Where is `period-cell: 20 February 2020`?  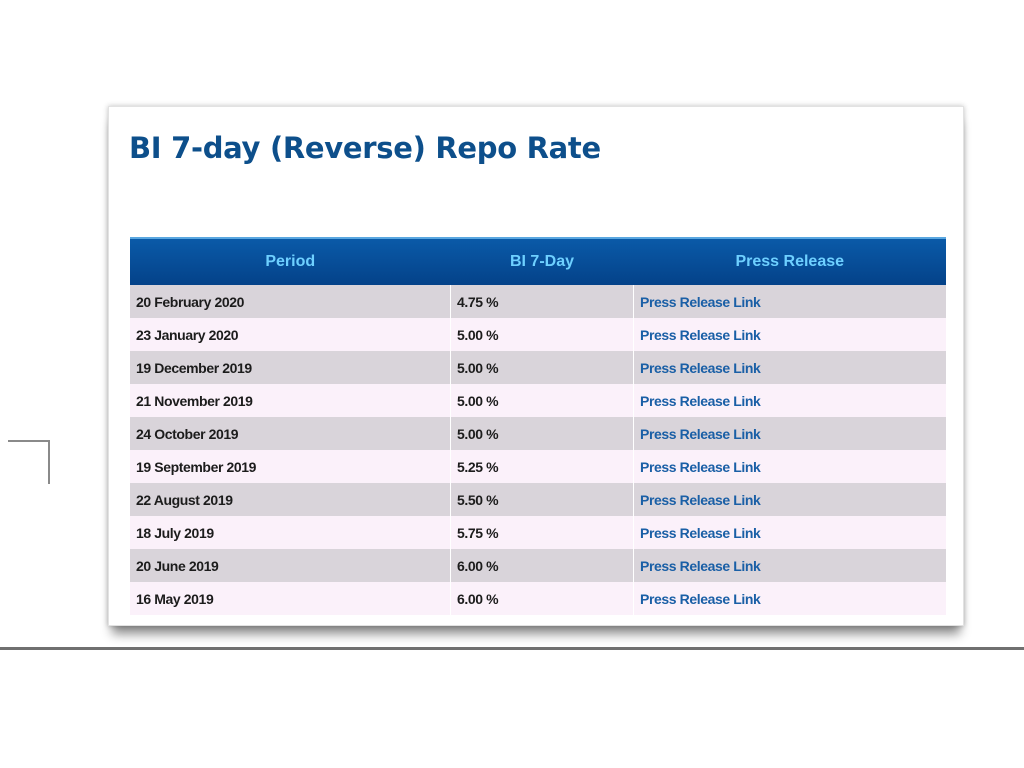
period-cell: 20 February 2020 is located at coordinates (290, 301).